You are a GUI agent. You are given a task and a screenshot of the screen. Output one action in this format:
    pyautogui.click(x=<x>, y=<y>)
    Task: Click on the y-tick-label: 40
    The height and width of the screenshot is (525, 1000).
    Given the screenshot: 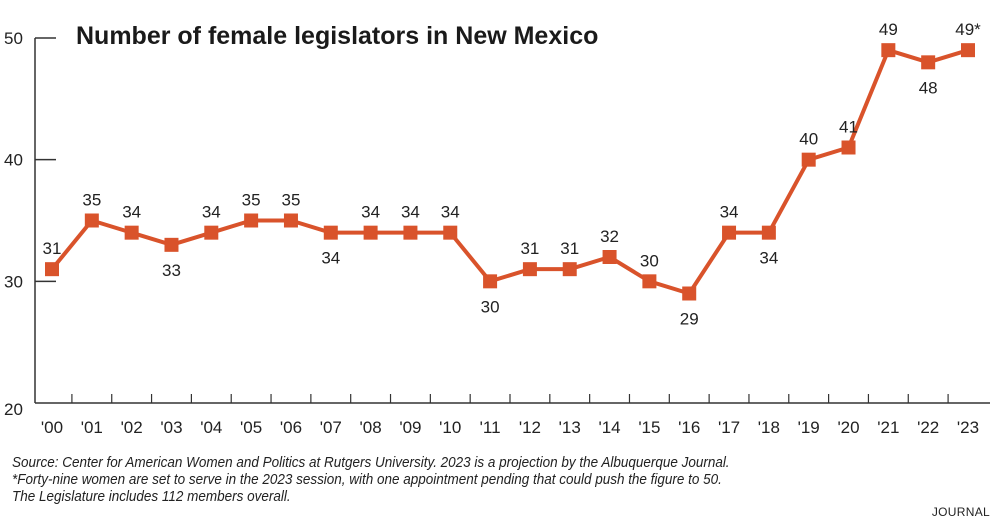 What is the action you would take?
    pyautogui.click(x=13, y=160)
    